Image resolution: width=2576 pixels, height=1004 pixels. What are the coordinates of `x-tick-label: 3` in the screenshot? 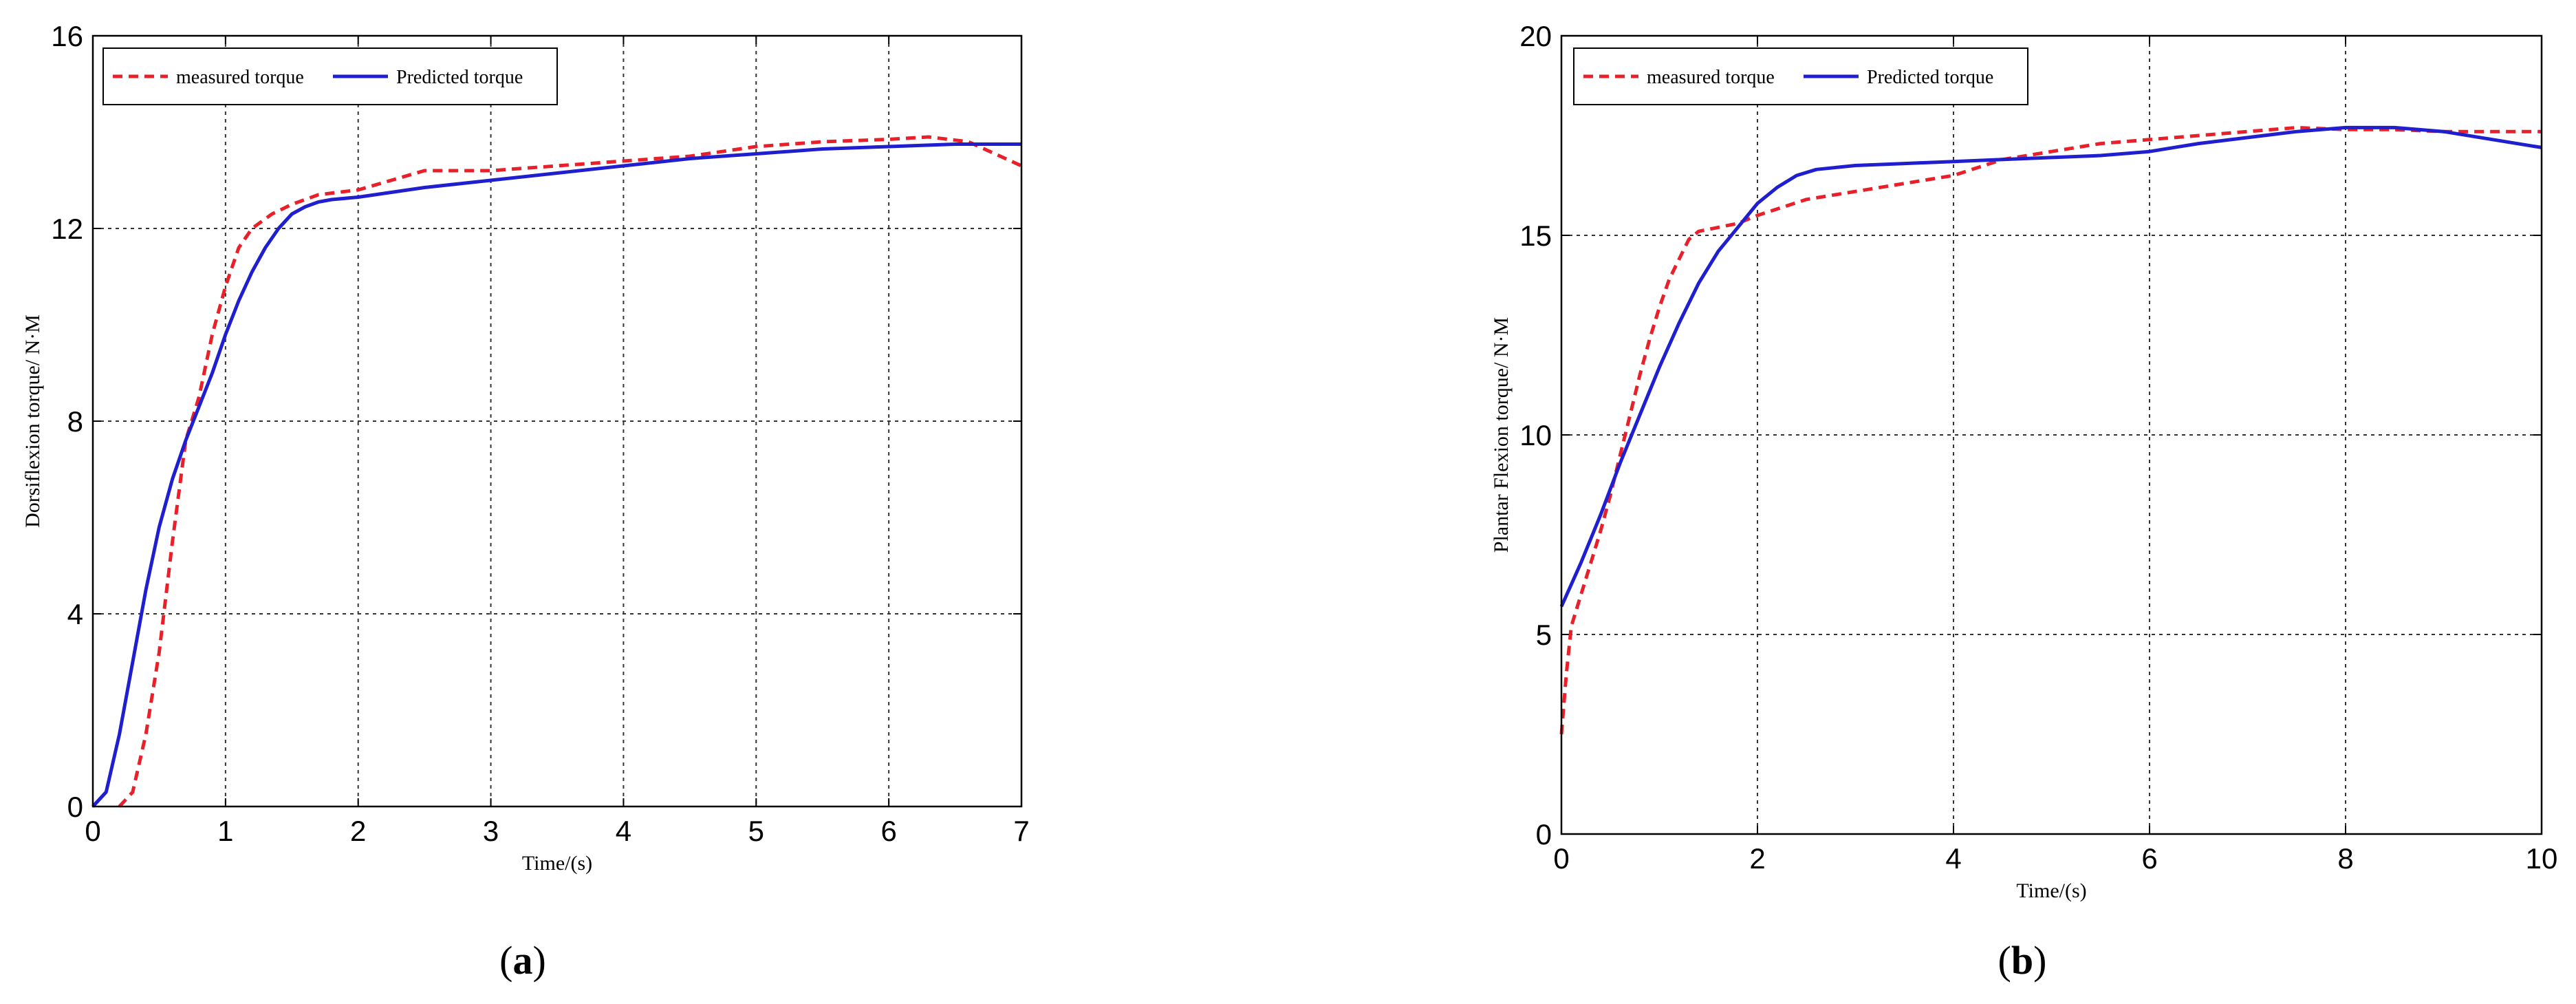 It's located at (491, 831).